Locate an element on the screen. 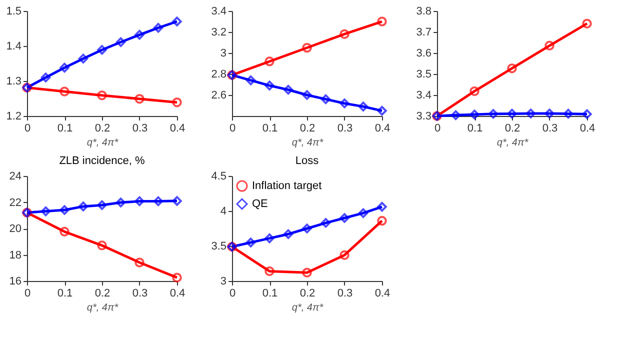  y-tick-label: 3.6 is located at coordinates (424, 54).